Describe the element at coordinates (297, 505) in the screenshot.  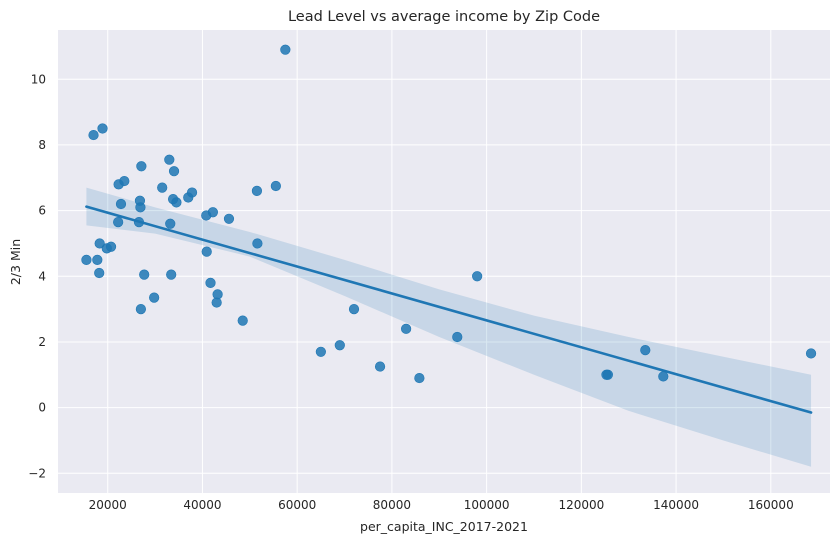
I see `x-tick-label: 60000` at that location.